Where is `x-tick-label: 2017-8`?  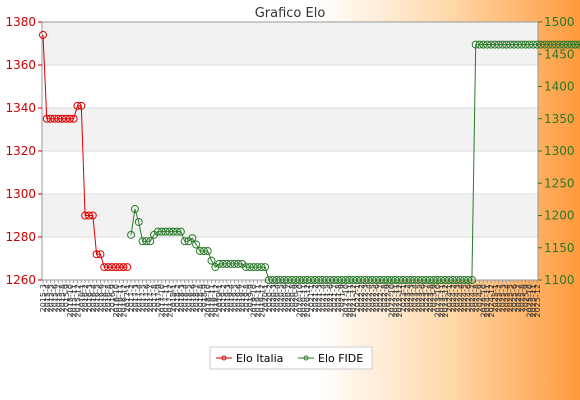 x-tick-label: 2017-8 is located at coordinates (154, 298).